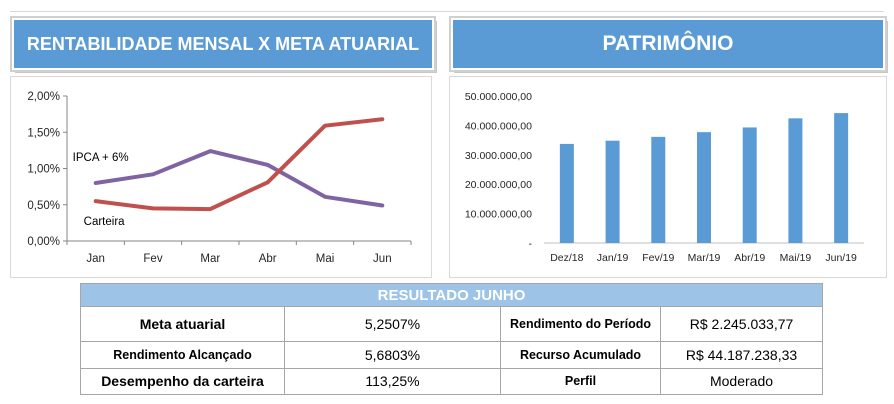  Describe the element at coordinates (531, 244) in the screenshot. I see `y-tick-label: -` at that location.